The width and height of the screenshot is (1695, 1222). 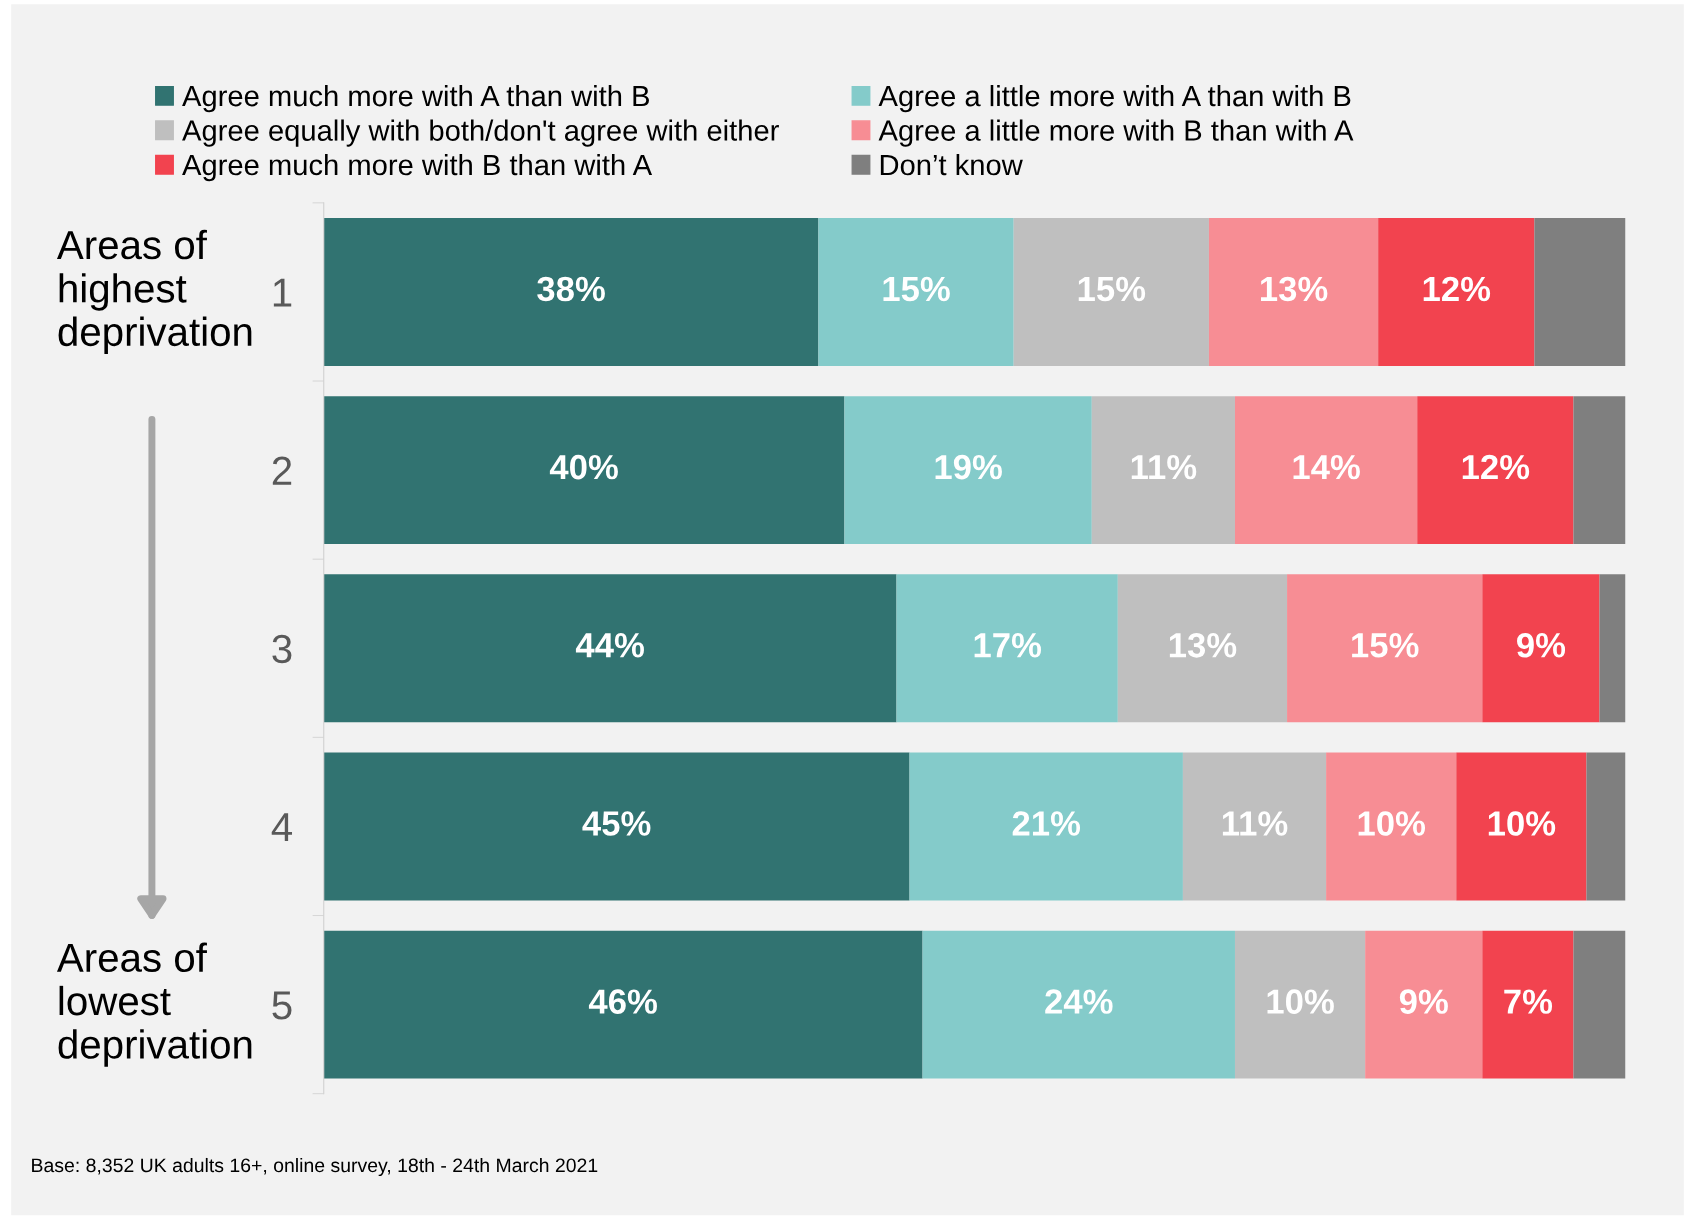 I want to click on legend-label: Agree a little more with A than with B, so click(x=1114, y=98).